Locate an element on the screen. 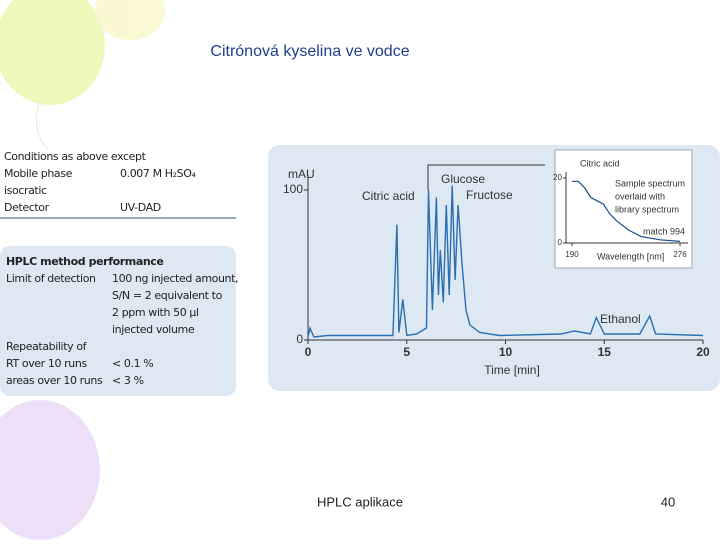 Image resolution: width=720 pixels, height=545 pixels. inset-box is located at coordinates (623, 209).